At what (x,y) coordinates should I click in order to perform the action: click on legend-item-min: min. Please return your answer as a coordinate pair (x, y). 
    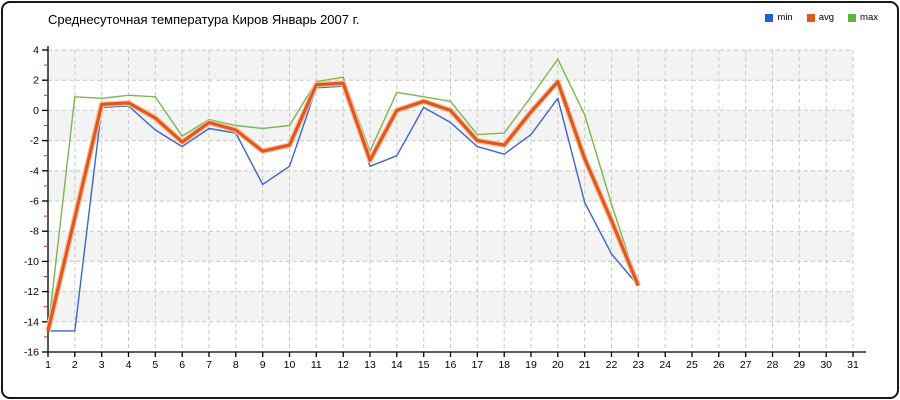
    Looking at the image, I should click on (779, 17).